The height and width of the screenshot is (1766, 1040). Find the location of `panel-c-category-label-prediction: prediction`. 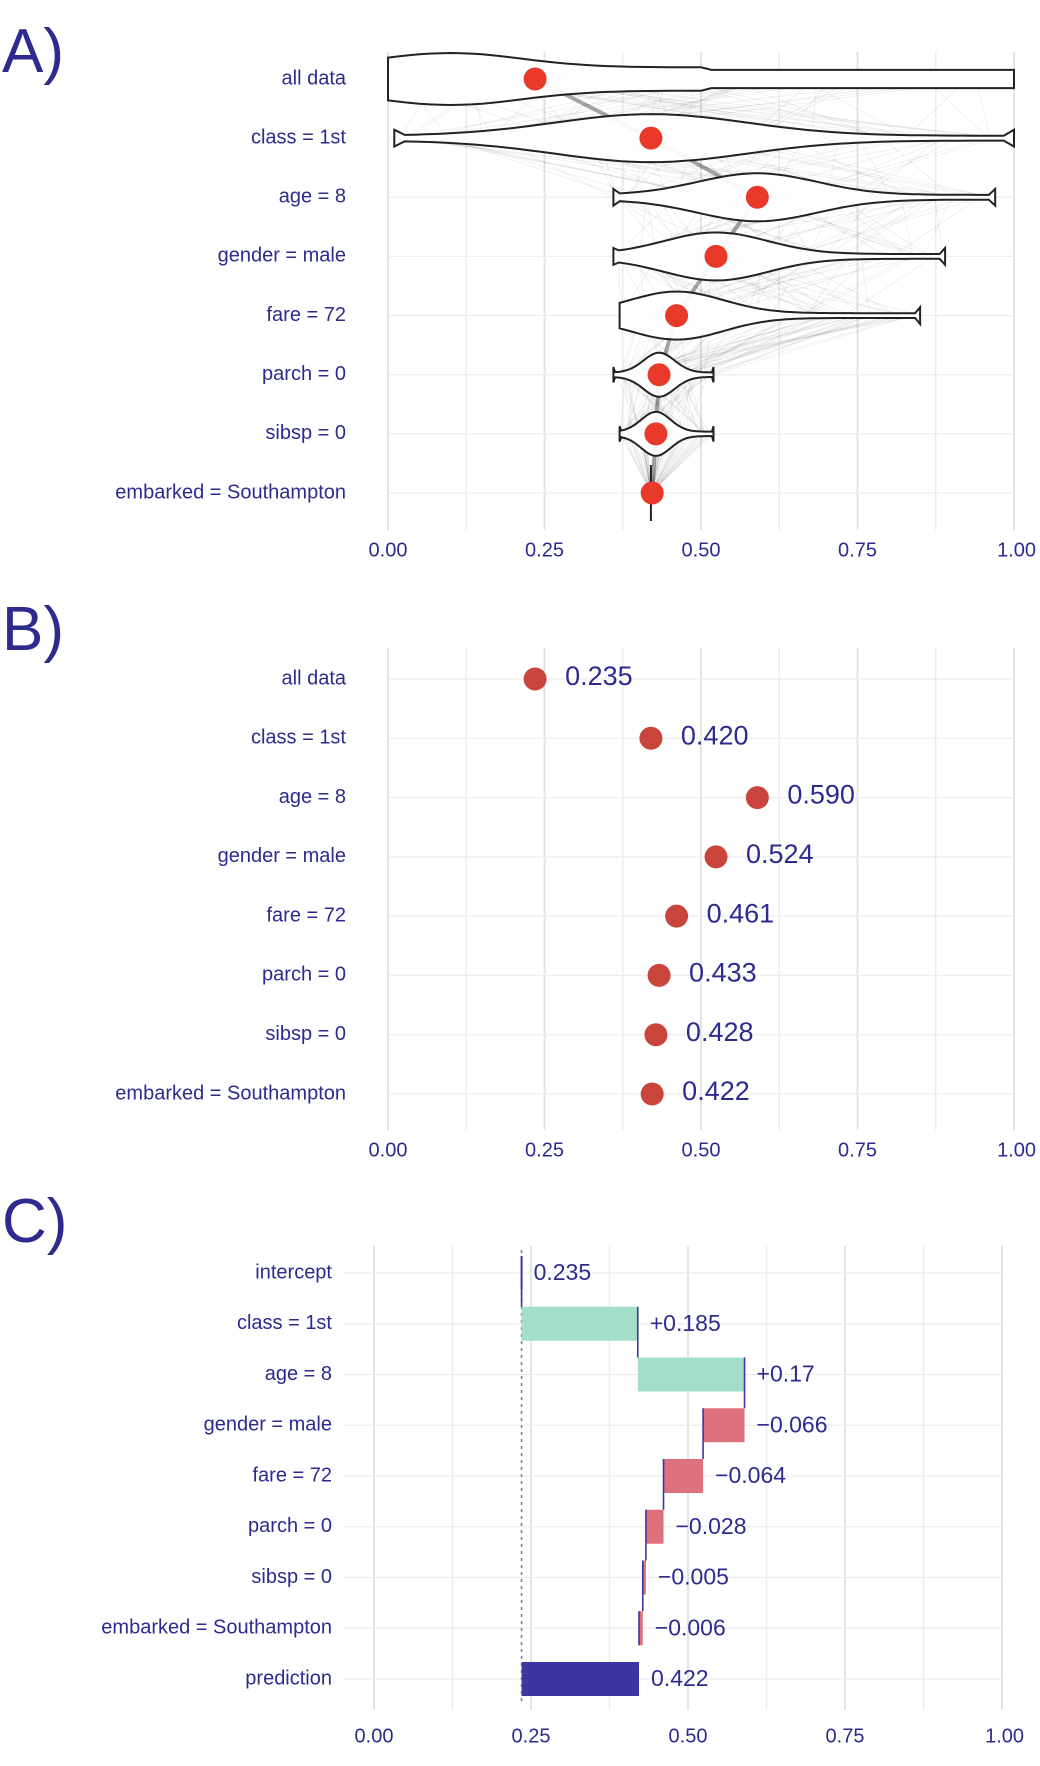

panel-c-category-label-prediction: prediction is located at coordinates (288, 1678).